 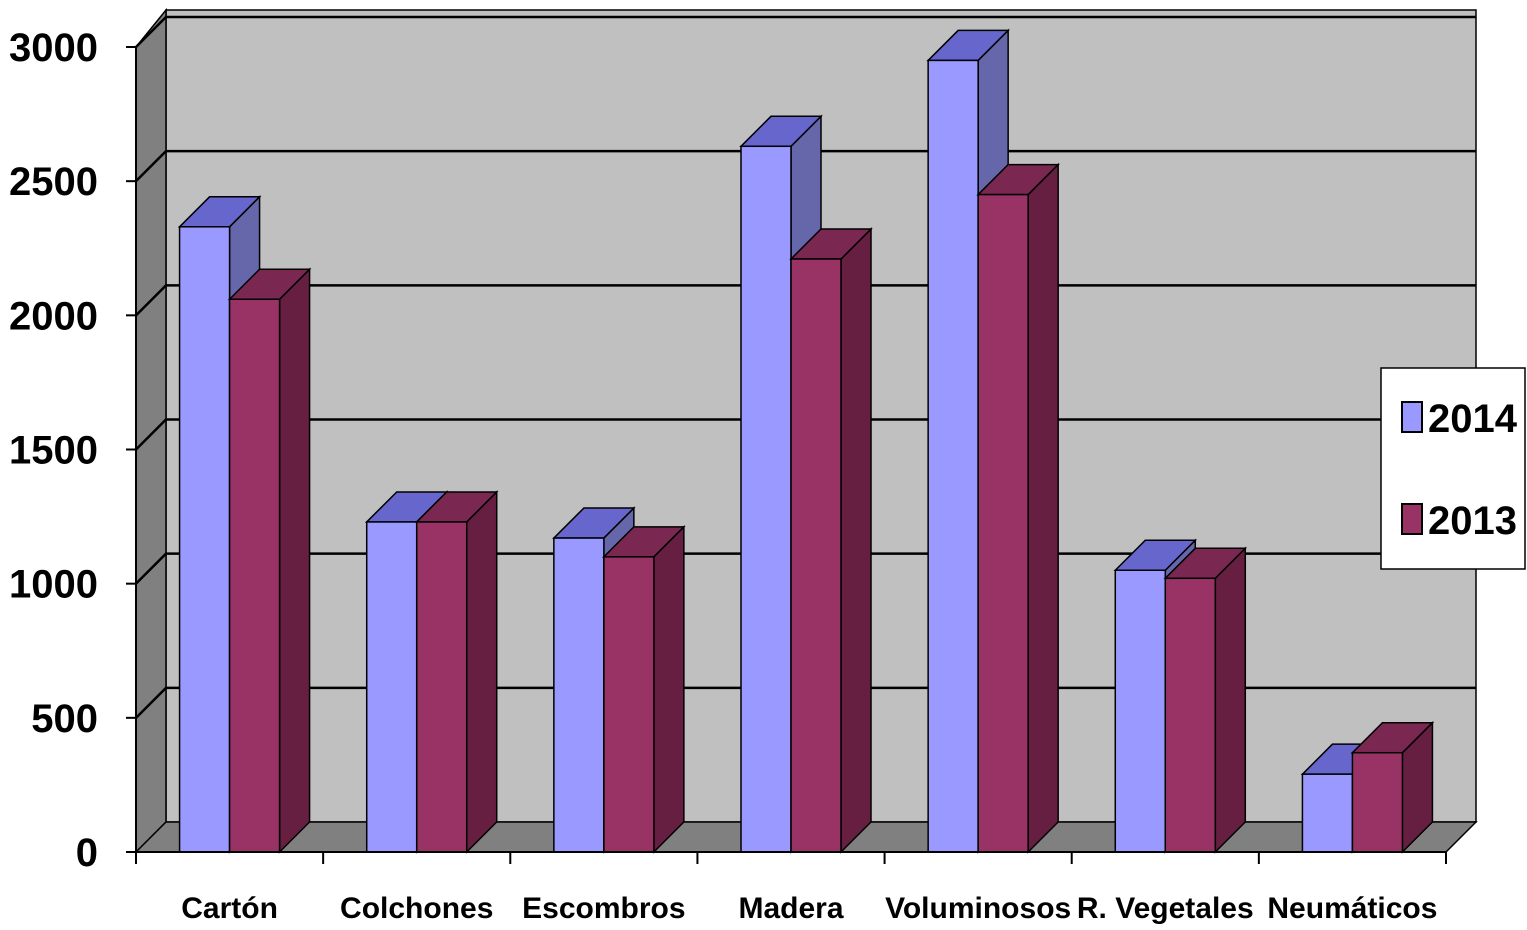 I want to click on x-tick-label: Neumáticos, so click(x=1352, y=908).